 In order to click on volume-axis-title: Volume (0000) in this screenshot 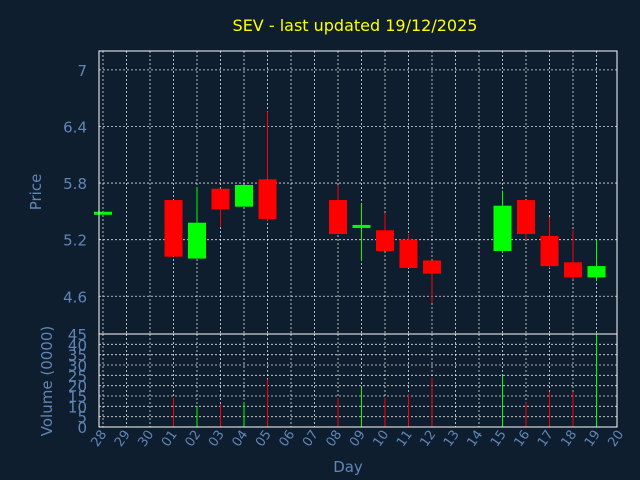, I will do `click(47, 381)`.